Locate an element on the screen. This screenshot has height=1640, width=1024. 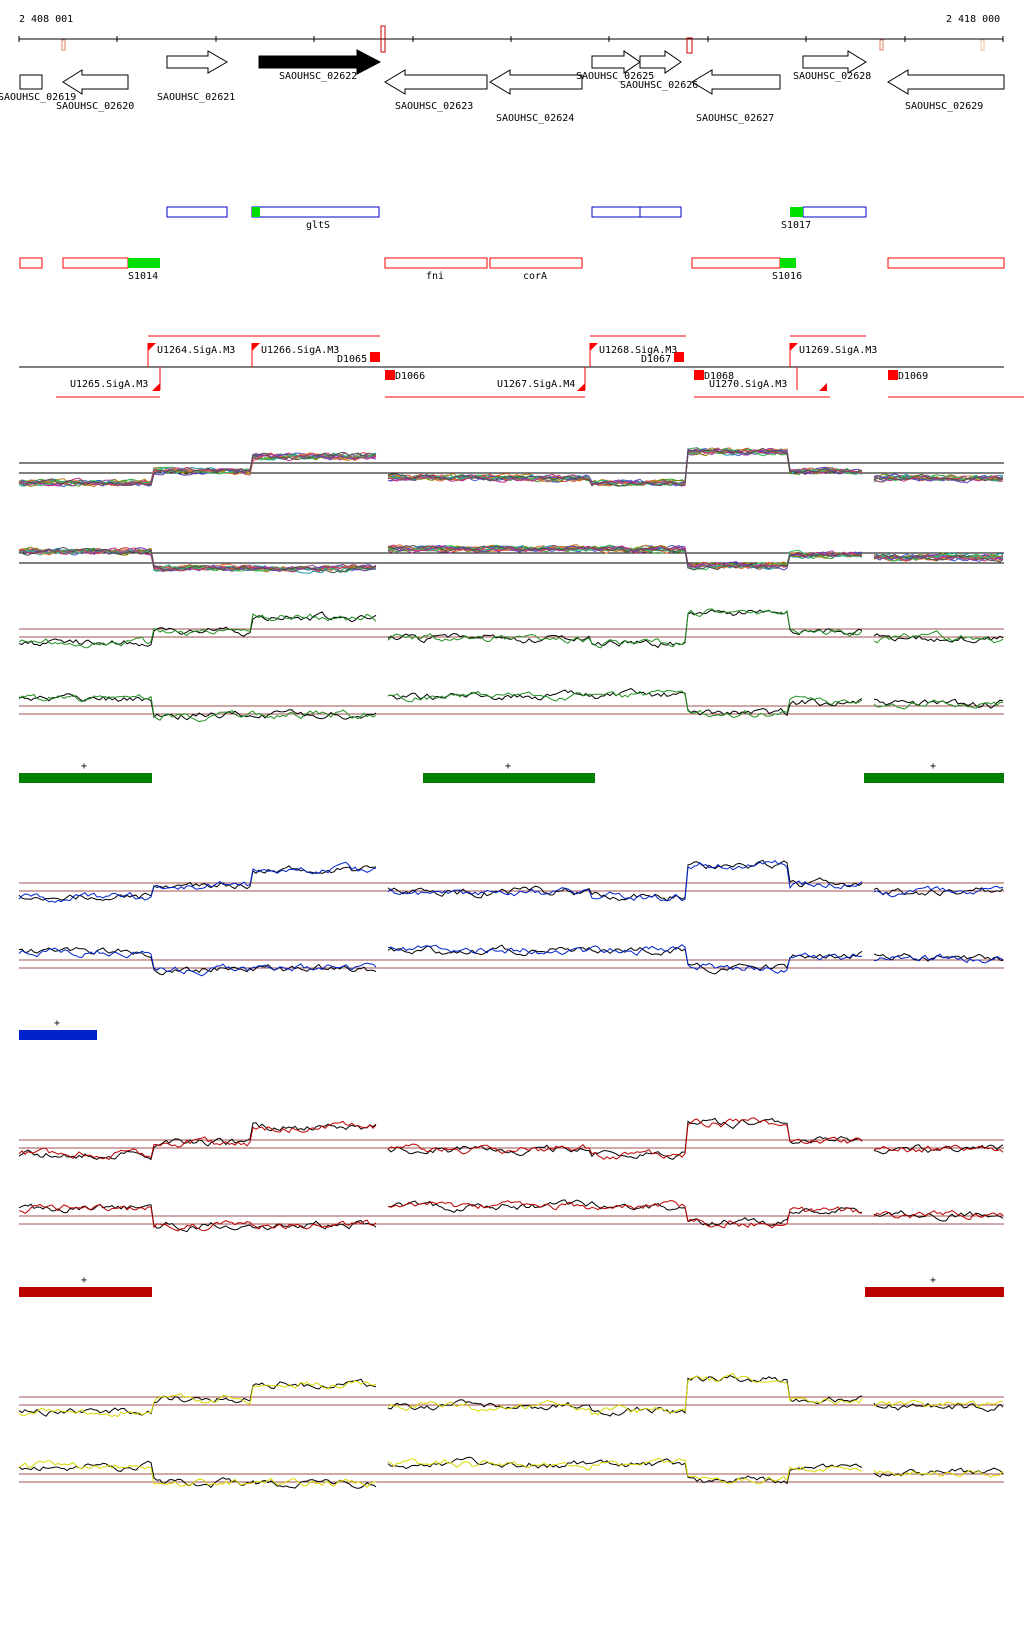
promoter-label: U1268.SigA.M3 is located at coordinates (638, 350).